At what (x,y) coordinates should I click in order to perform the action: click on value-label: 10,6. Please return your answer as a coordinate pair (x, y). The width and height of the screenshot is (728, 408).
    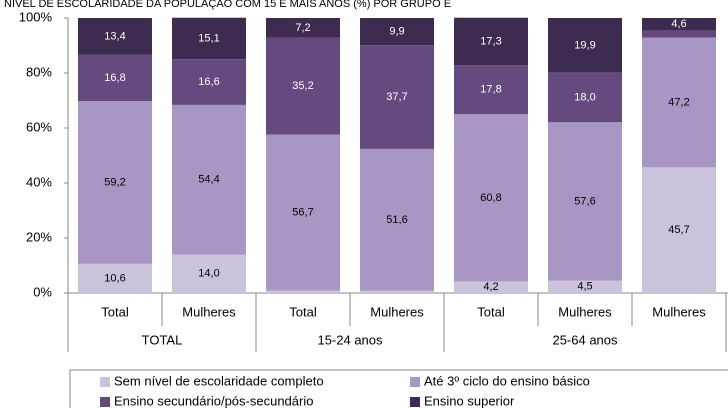
    Looking at the image, I should click on (114, 278).